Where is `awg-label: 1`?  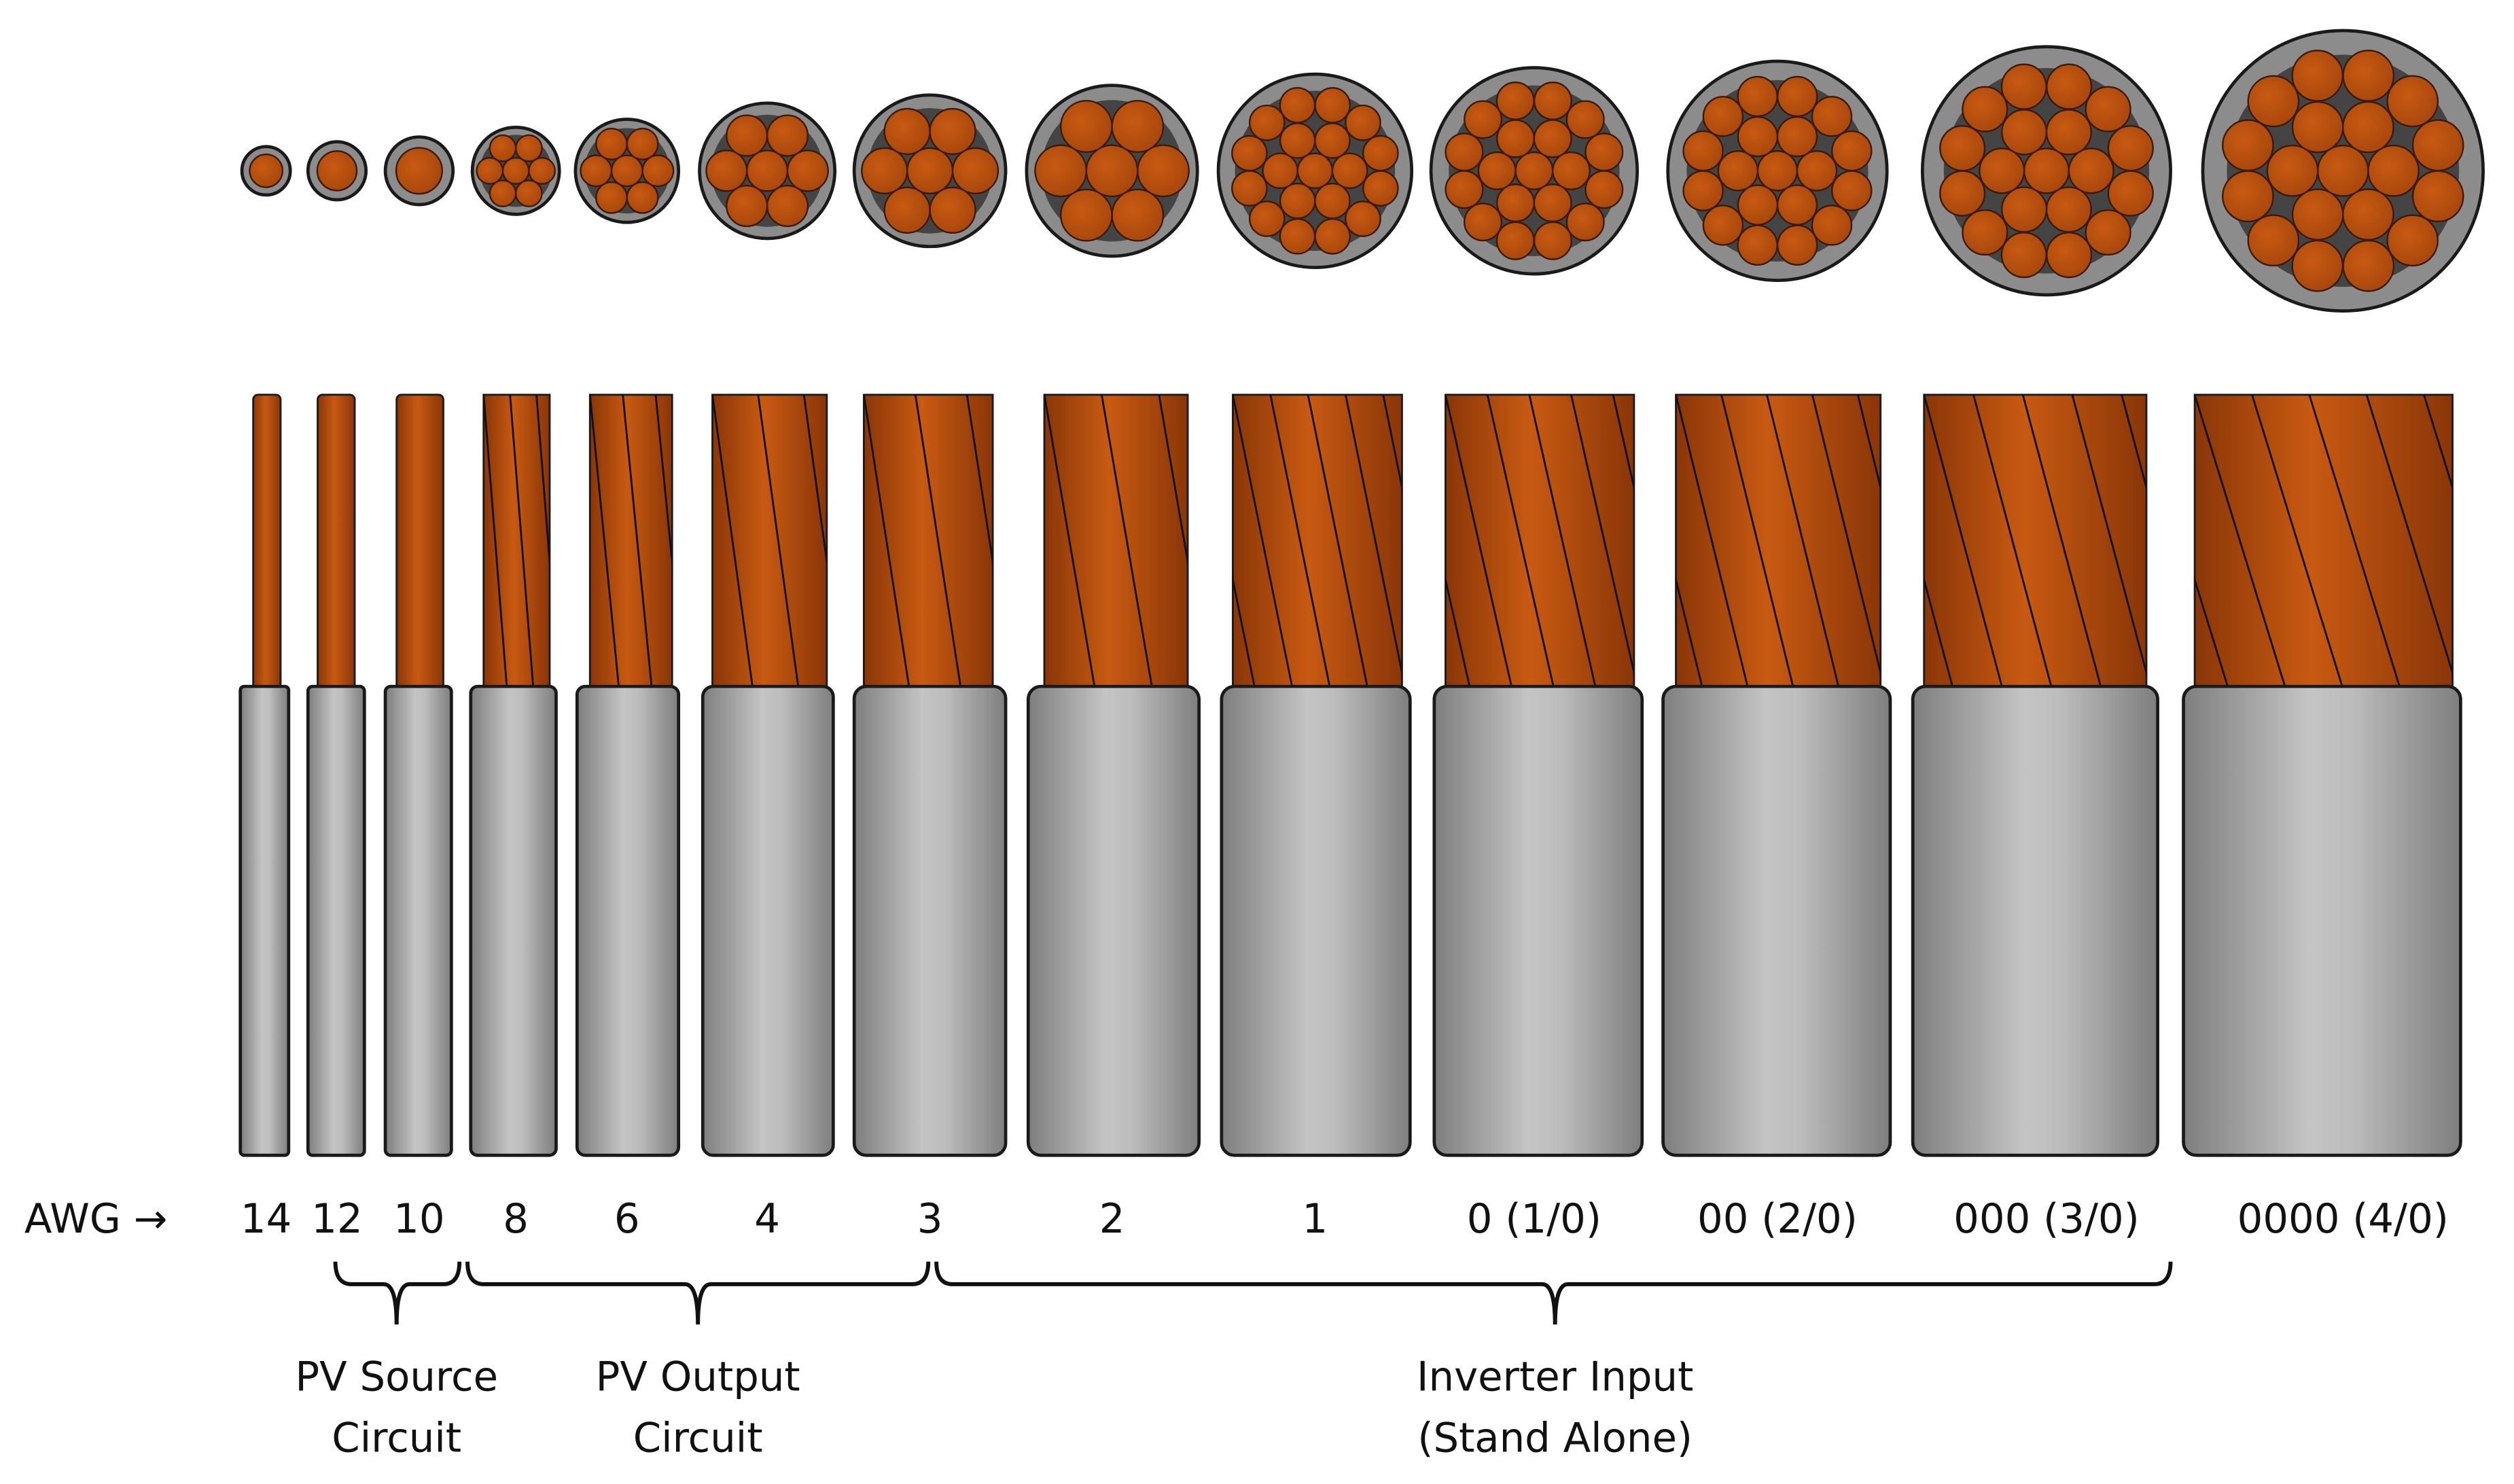 awg-label: 1 is located at coordinates (1315, 1218).